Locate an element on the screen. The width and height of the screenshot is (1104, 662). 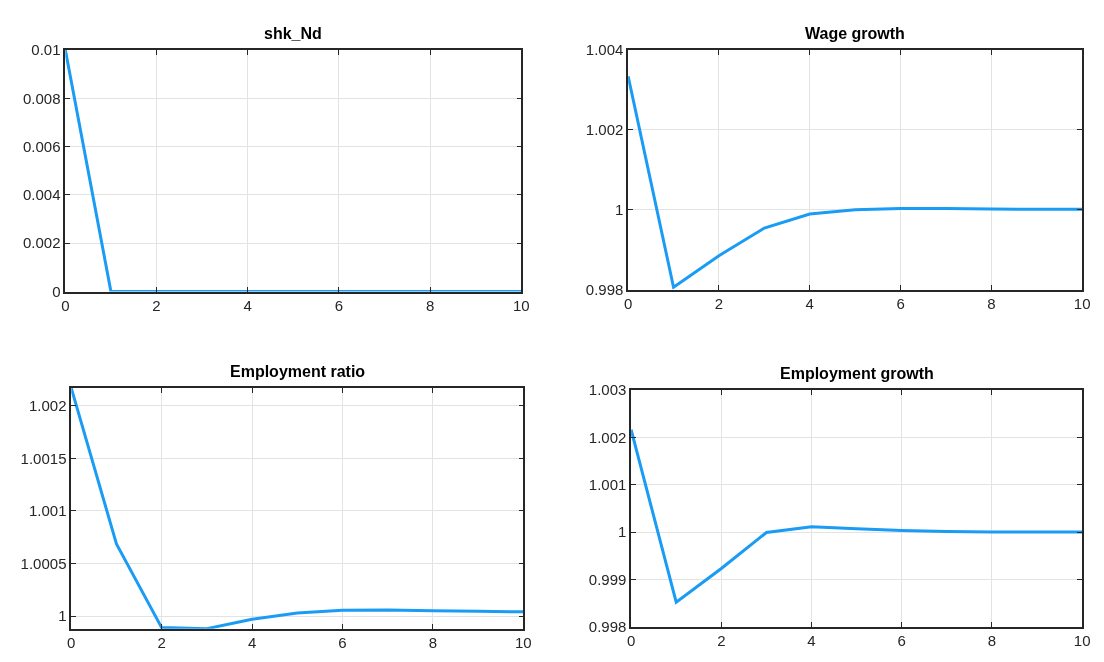
y-tick-label: 0.006 is located at coordinates (42, 146).